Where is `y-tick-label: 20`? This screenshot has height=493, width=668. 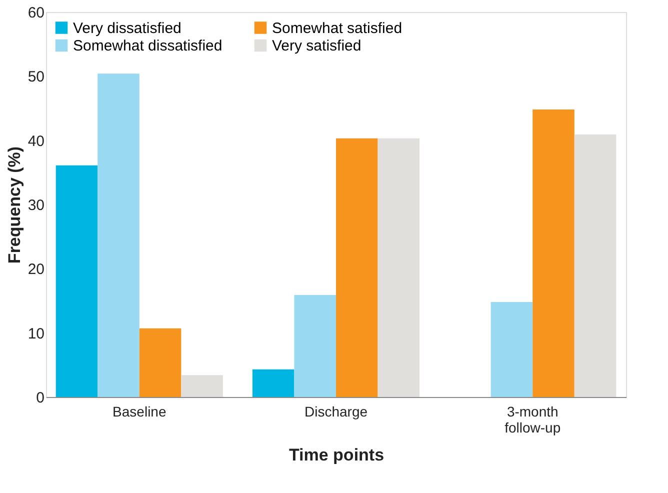 y-tick-label: 20 is located at coordinates (36, 269).